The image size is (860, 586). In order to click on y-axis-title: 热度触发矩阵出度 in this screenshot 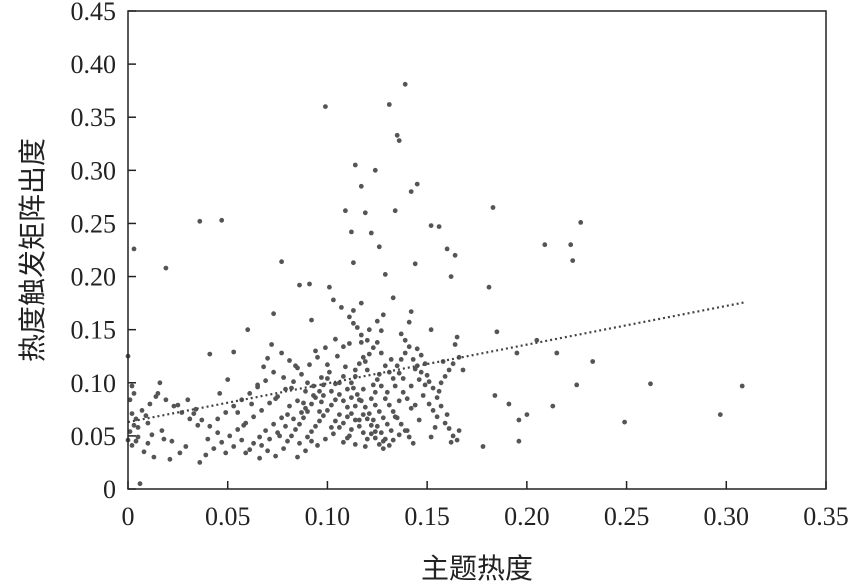, I will do `click(32, 250)`.